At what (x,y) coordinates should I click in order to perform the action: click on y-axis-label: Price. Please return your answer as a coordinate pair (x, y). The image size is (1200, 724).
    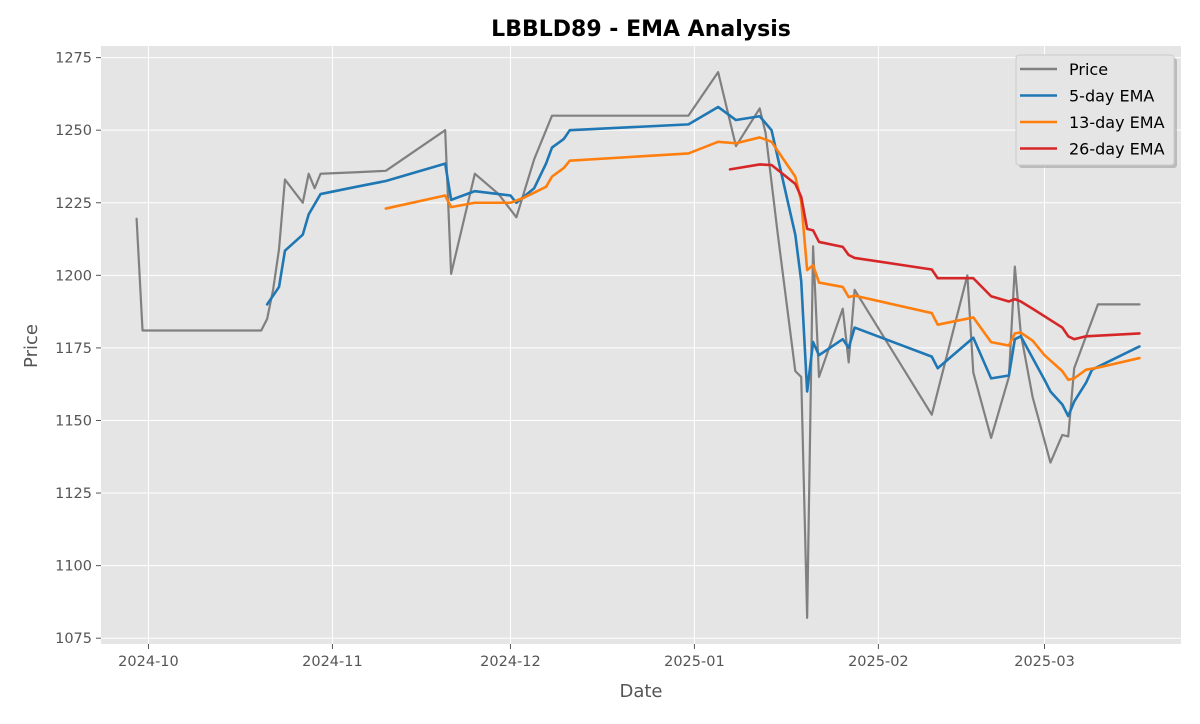
    Looking at the image, I should click on (31, 346).